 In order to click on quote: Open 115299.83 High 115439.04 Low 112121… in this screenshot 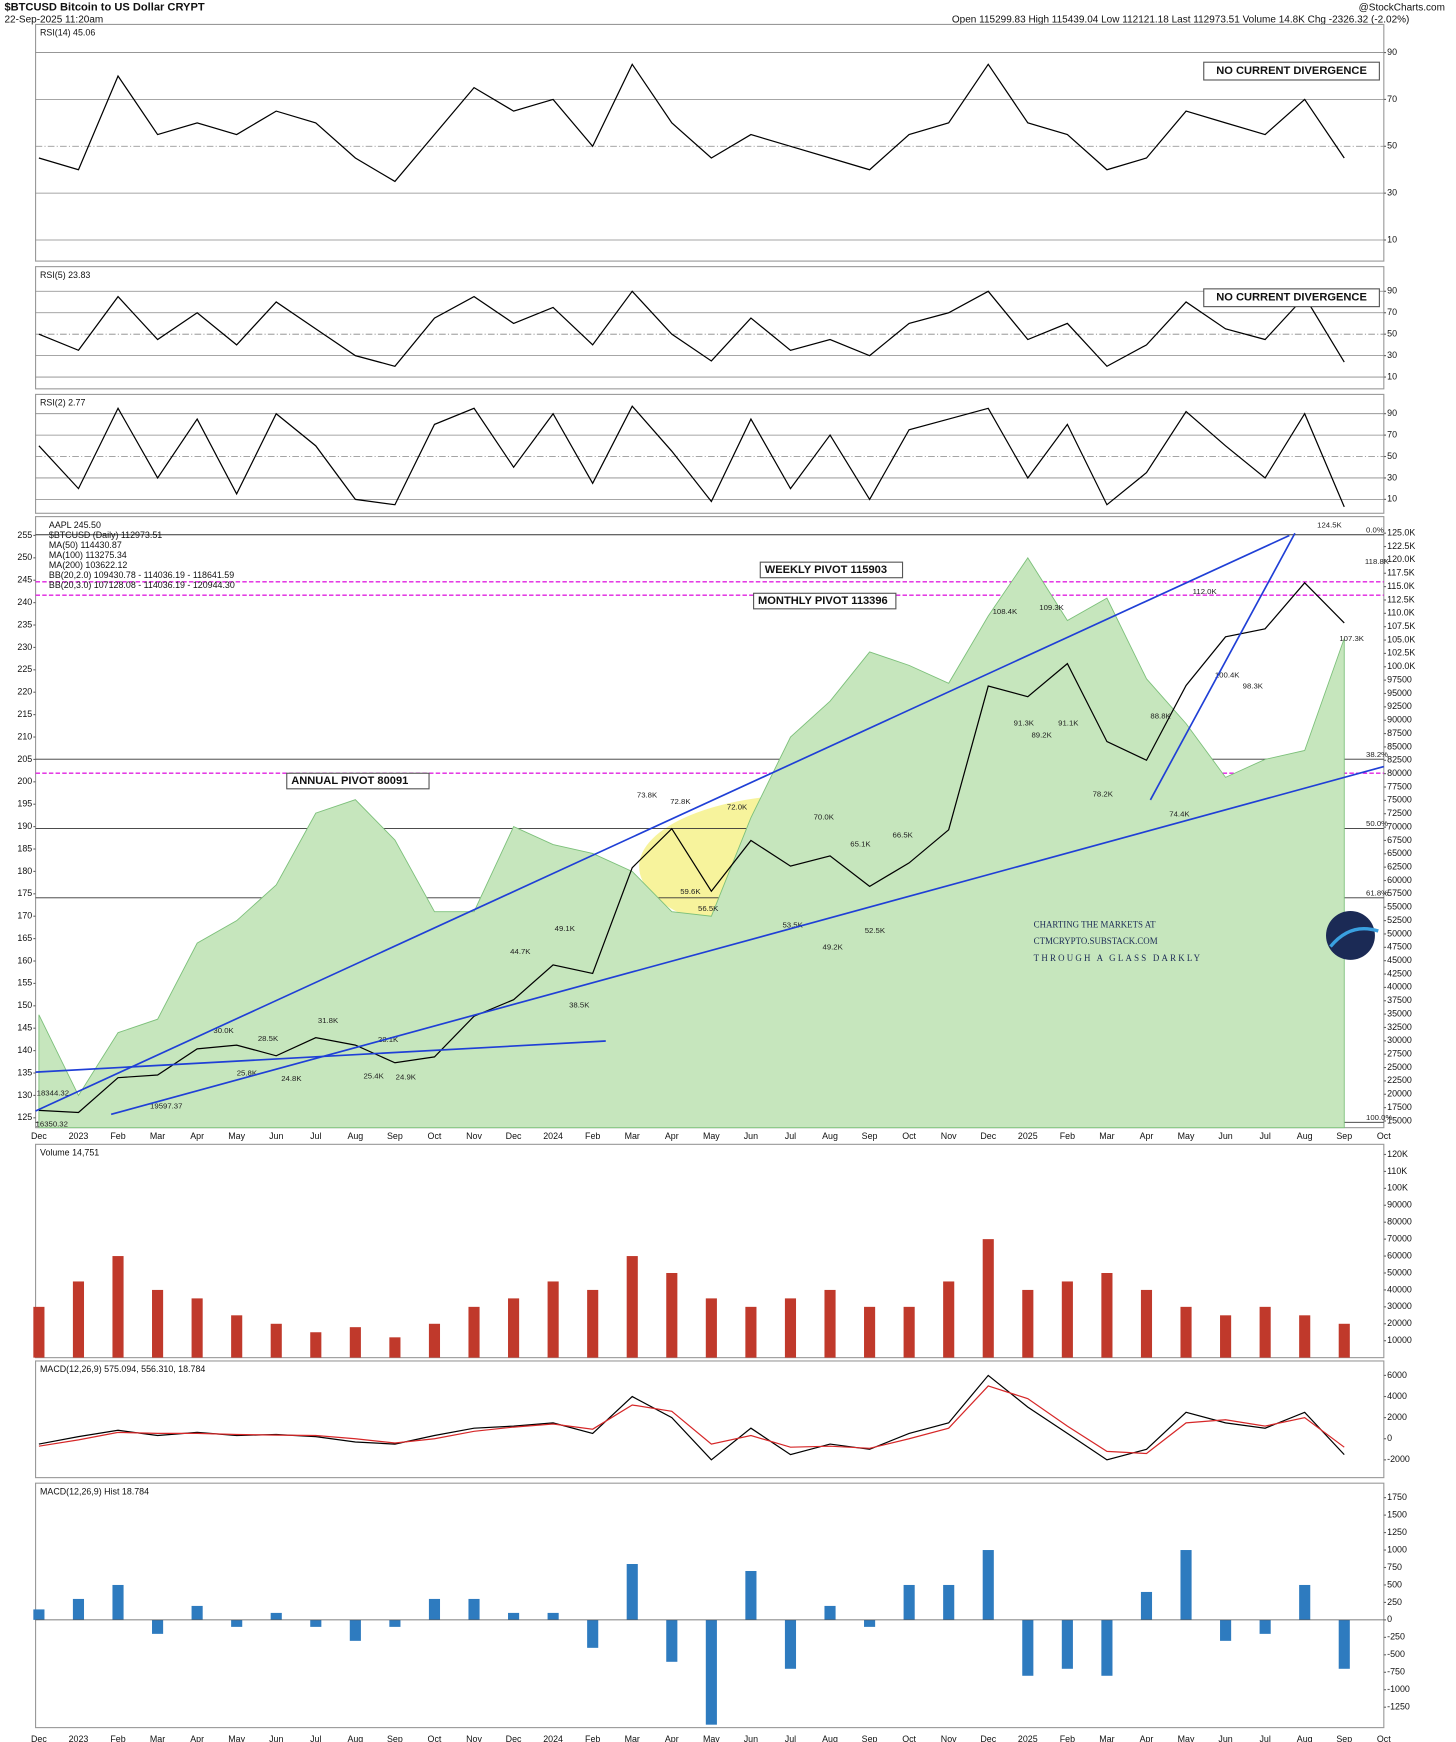, I will do `click(1180, 20)`.